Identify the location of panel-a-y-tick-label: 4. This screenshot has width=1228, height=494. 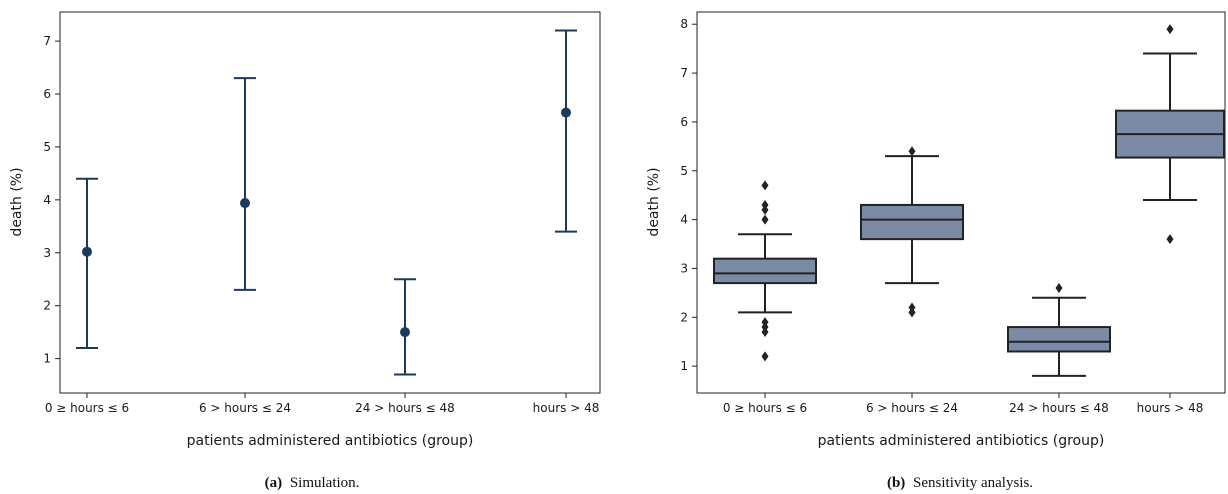
(47, 200).